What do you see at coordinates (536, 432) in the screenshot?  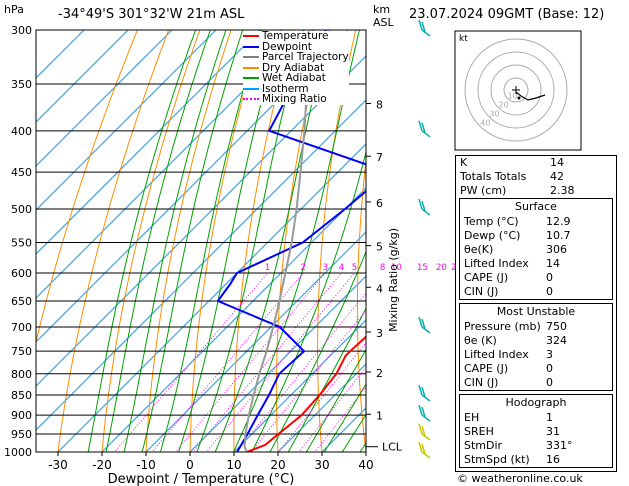 I see `hodograph-row: SREH 31` at bounding box center [536, 432].